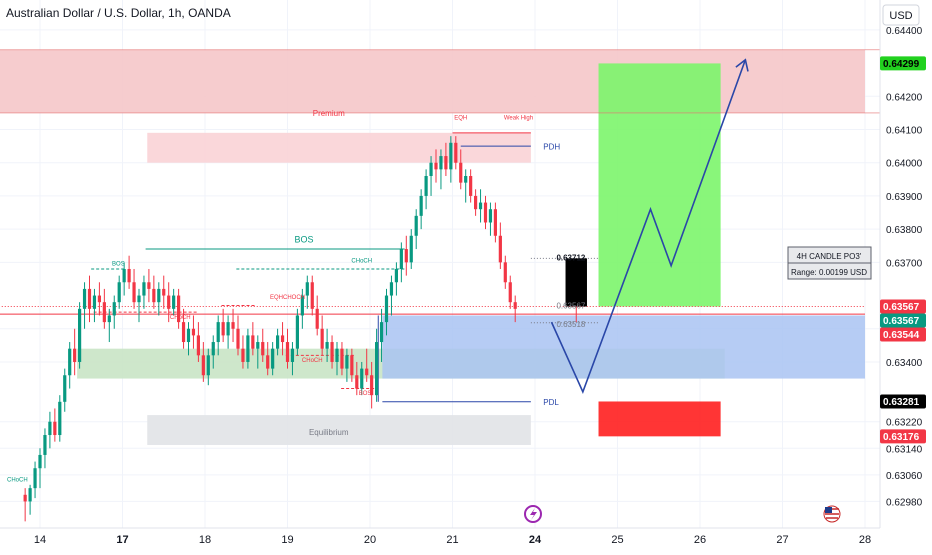 The height and width of the screenshot is (555, 932). What do you see at coordinates (901, 402) in the screenshot?
I see `price-label-text: 0.63281` at bounding box center [901, 402].